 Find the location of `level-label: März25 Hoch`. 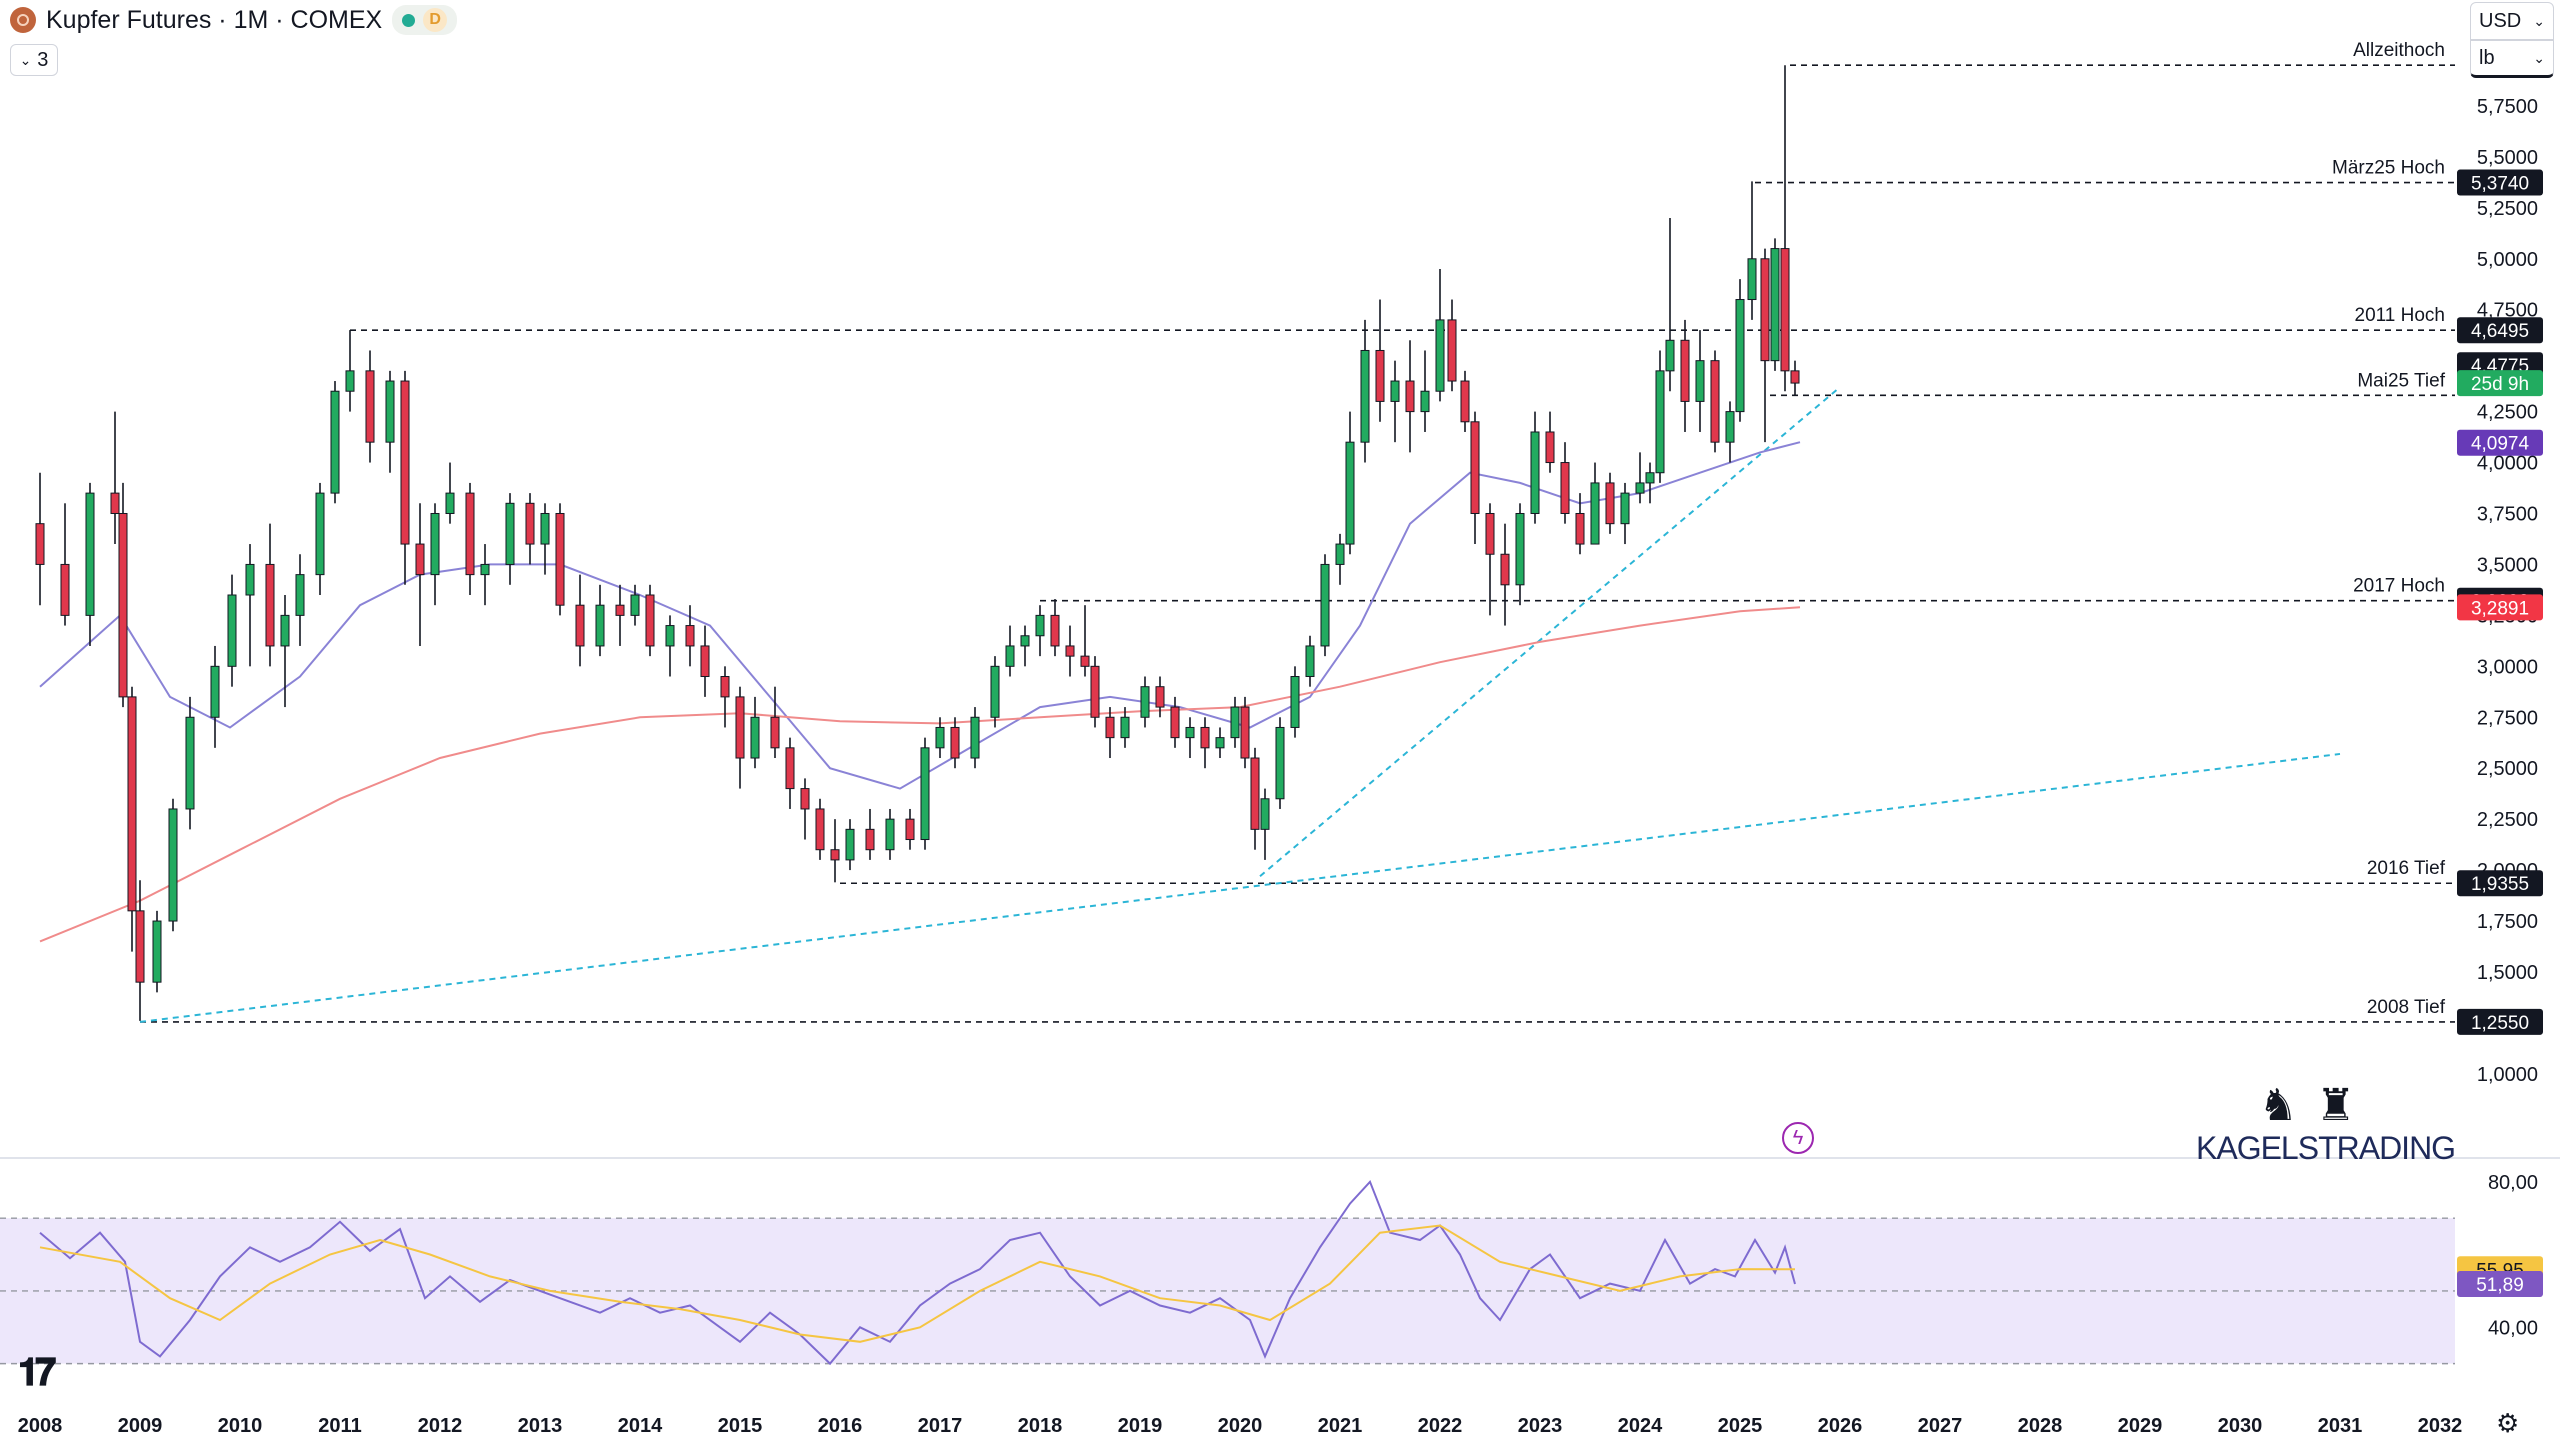

level-label: März25 Hoch is located at coordinates (2388, 168).